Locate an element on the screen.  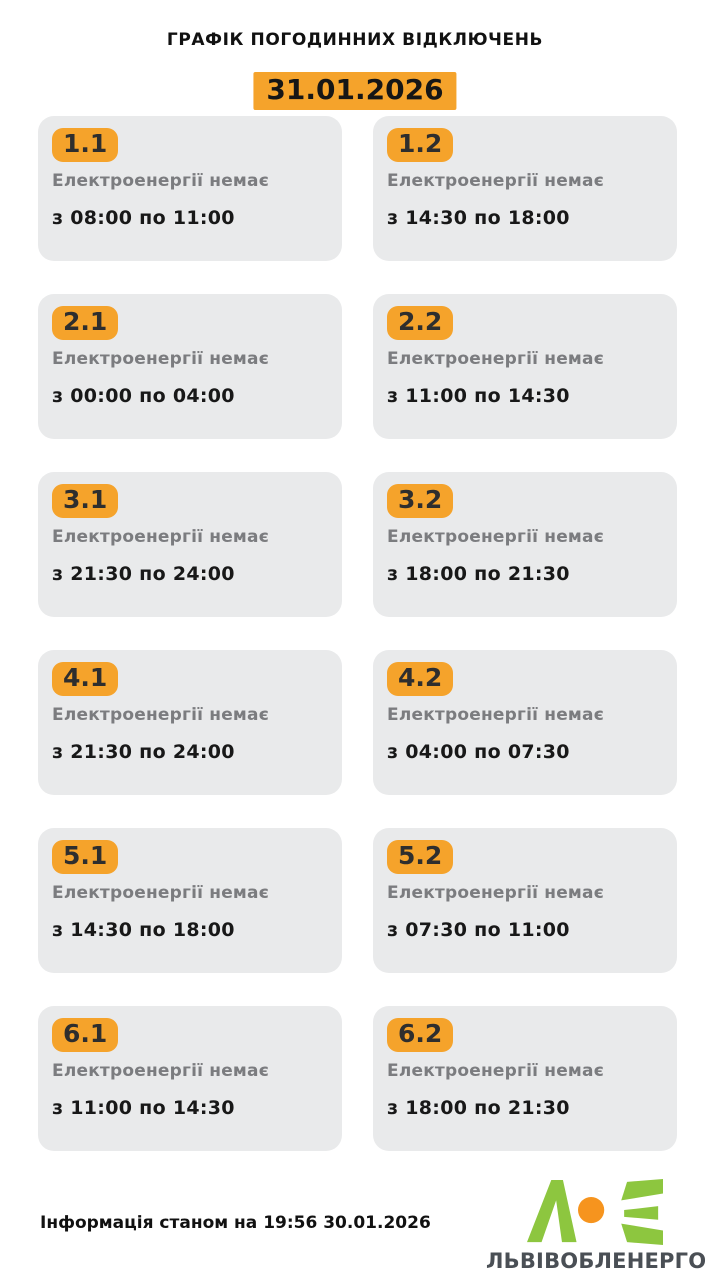
logo-text: ЛЬВІВОБЛЕНЕРГО is located at coordinates (596, 1261).